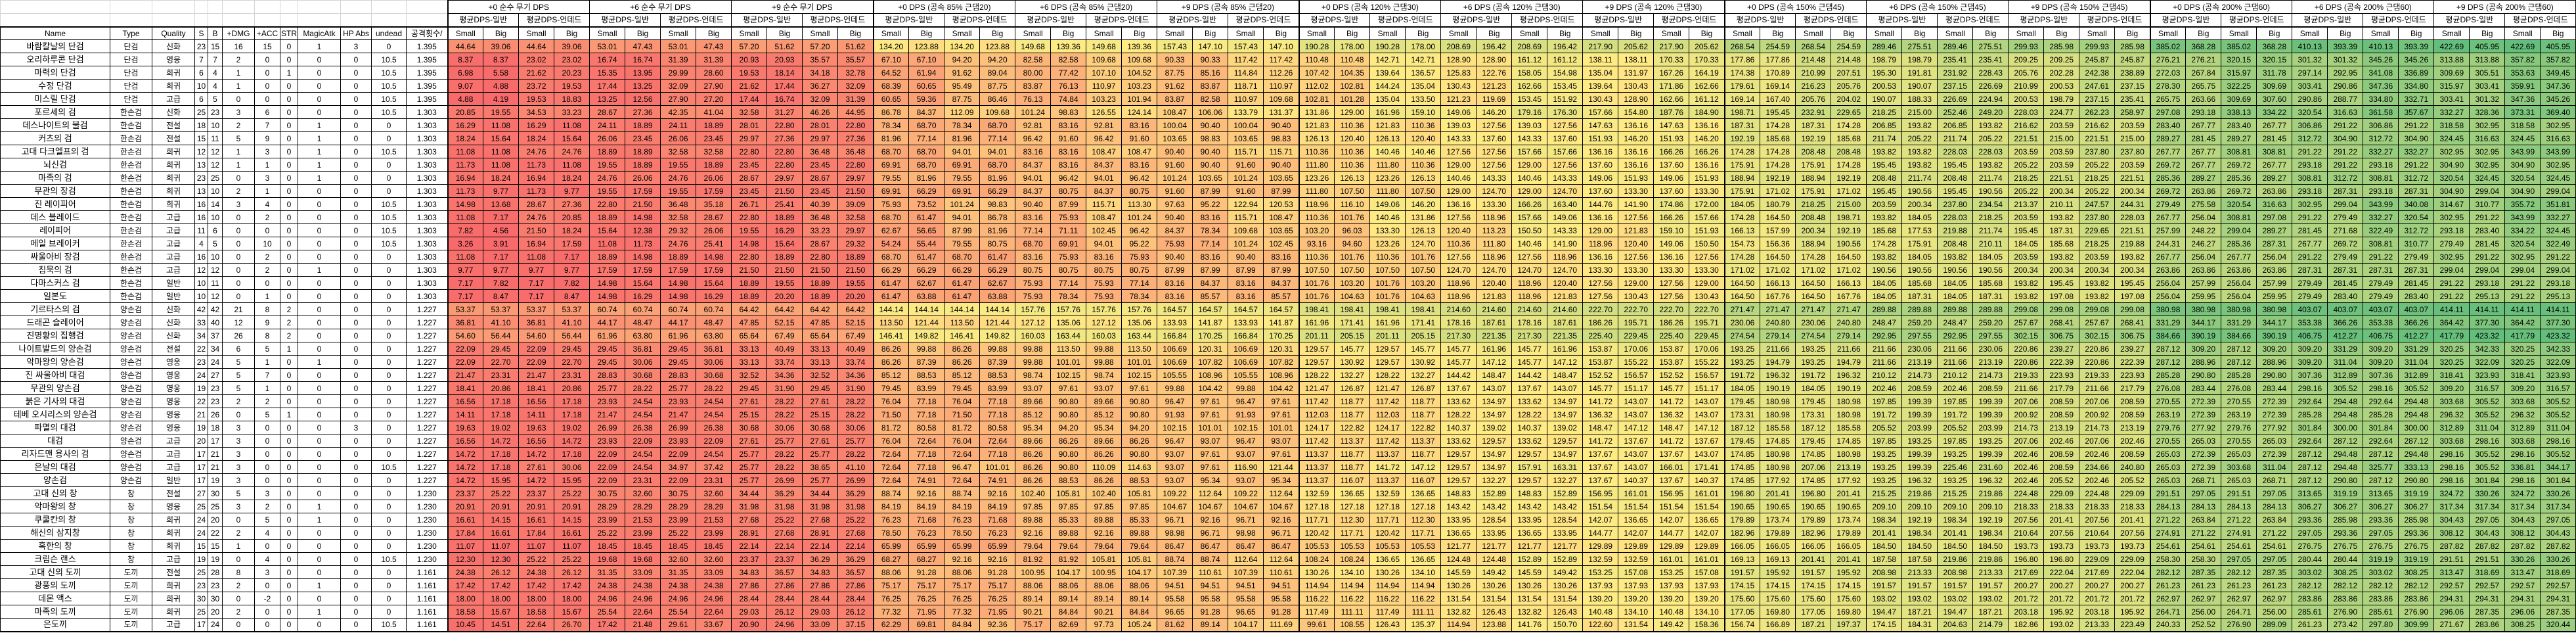  I want to click on dps-cell: 208.59, so click(1919, 388).